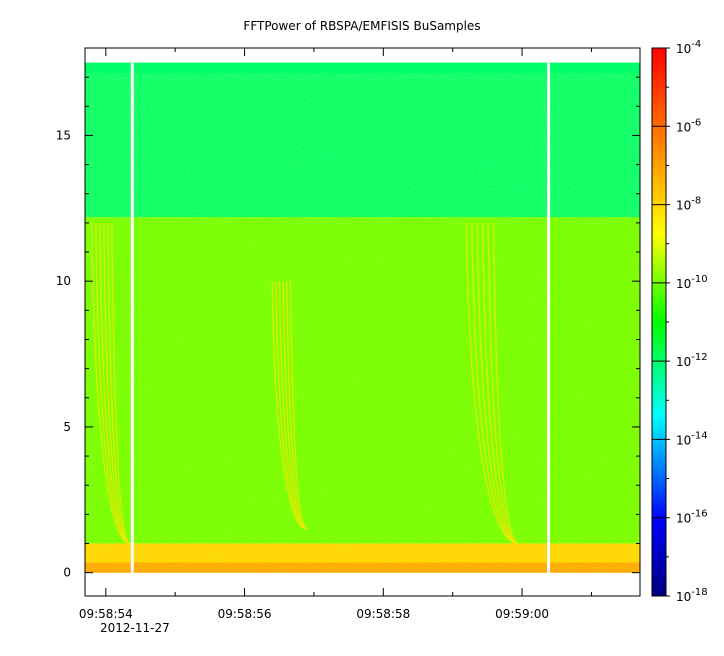 Image resolution: width=724 pixels, height=656 pixels. Describe the element at coordinates (63, 135) in the screenshot. I see `y-tick-label-3: 15` at that location.